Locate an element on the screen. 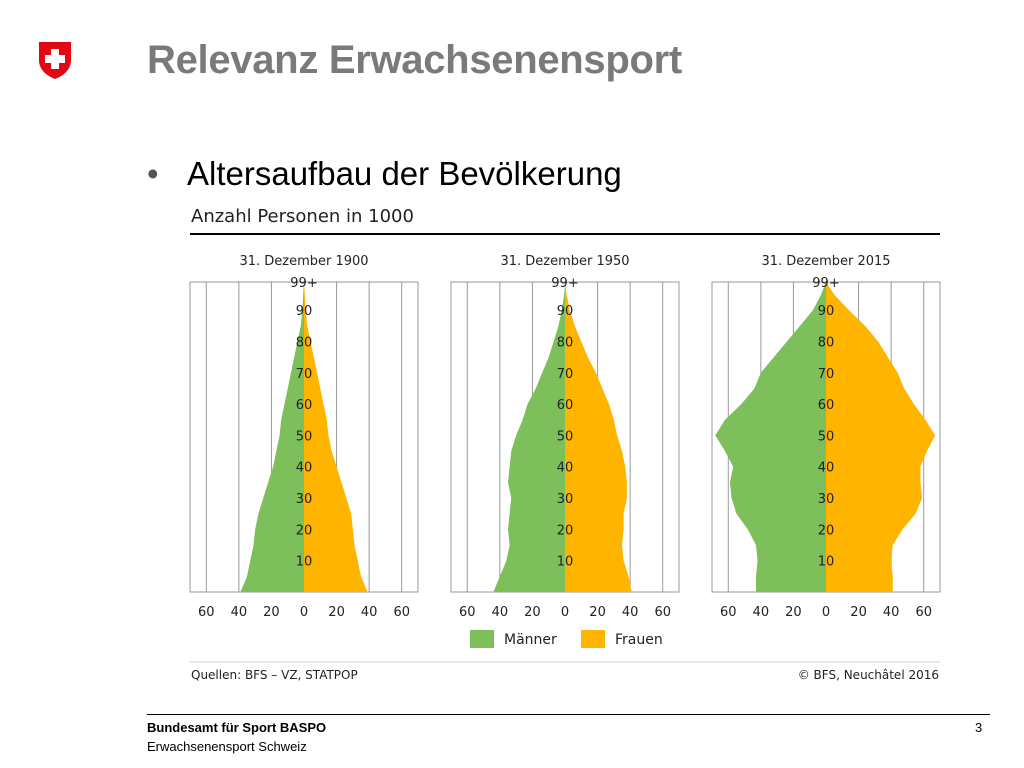 The width and height of the screenshot is (1024, 768). bullet-text: Altersaufbau der Bevölkerung is located at coordinates (404, 173).